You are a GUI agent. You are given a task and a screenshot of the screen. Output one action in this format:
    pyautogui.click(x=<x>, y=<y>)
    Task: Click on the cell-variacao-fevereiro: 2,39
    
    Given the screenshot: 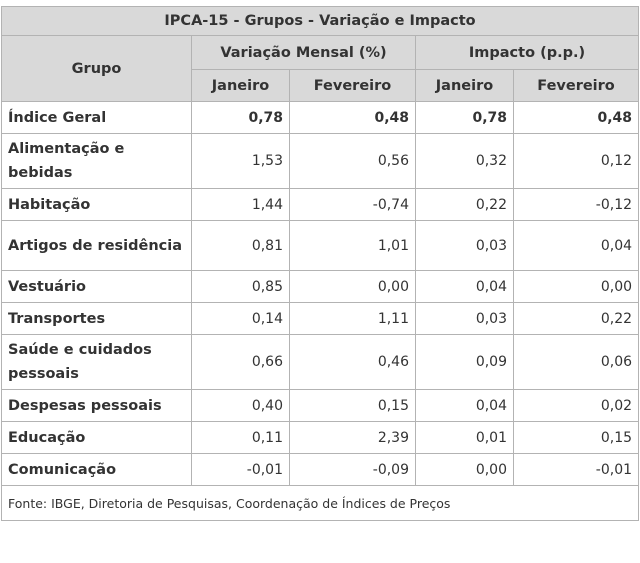 What is the action you would take?
    pyautogui.click(x=352, y=437)
    